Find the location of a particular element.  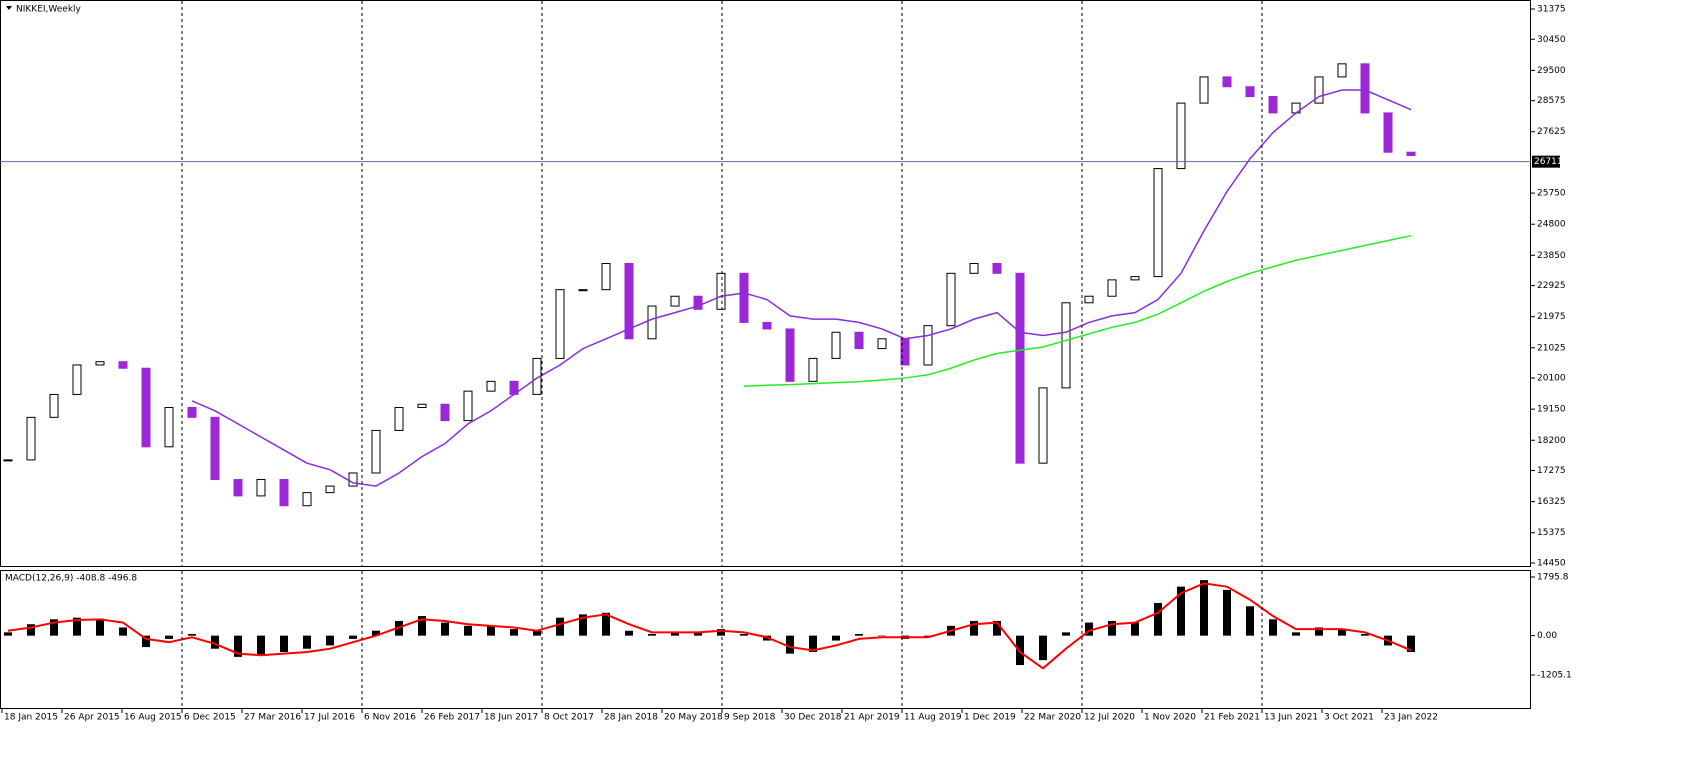

y-tick-label: 18200 is located at coordinates (1551, 441).